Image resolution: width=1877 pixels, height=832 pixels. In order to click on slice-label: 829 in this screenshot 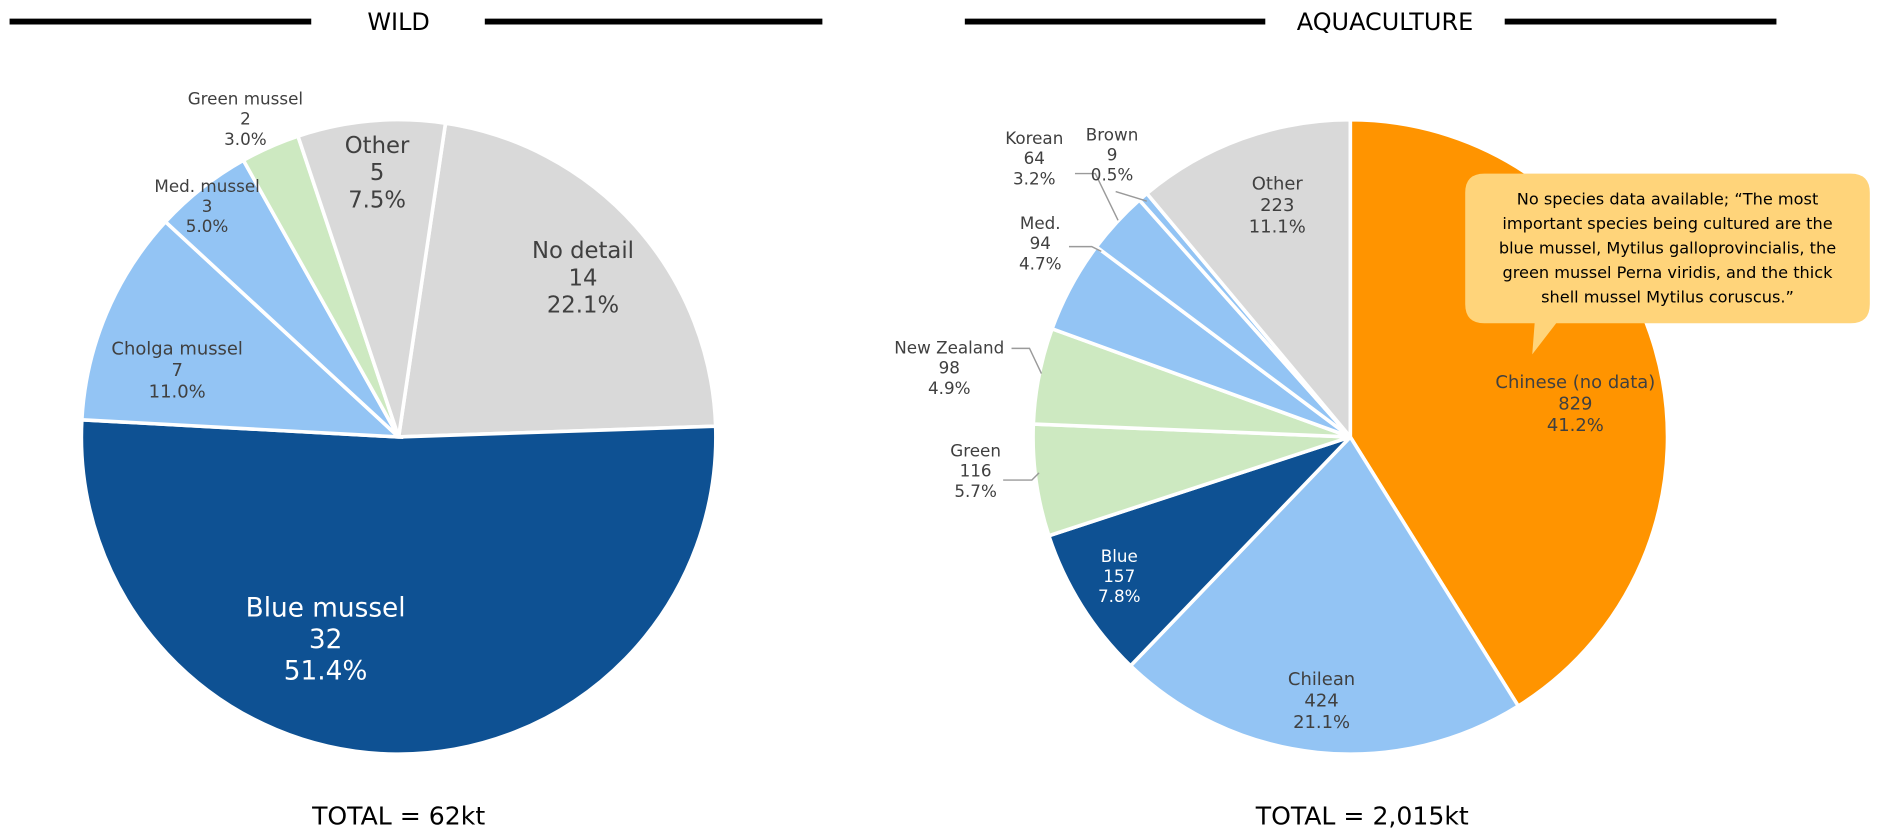, I will do `click(1575, 404)`.